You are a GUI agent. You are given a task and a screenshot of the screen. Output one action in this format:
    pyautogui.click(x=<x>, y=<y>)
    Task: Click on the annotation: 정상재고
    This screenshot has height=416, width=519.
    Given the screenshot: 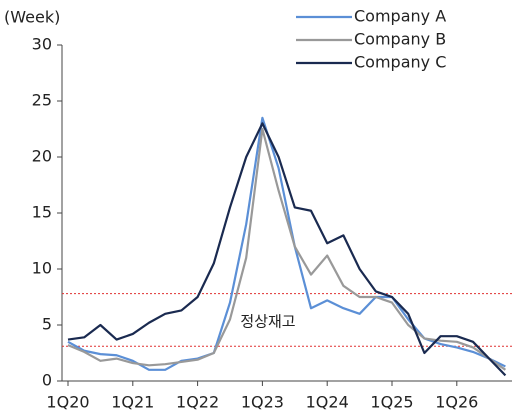 What is the action you would take?
    pyautogui.click(x=267, y=321)
    